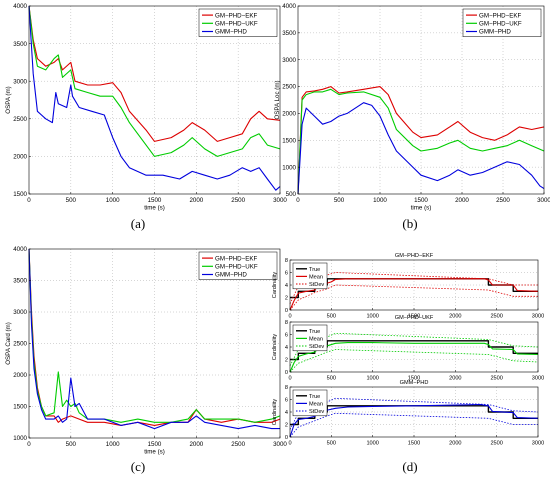 The image size is (550, 477). What do you see at coordinates (414, 383) in the screenshot?
I see `chart-title: GMM−PHD` at bounding box center [414, 383].